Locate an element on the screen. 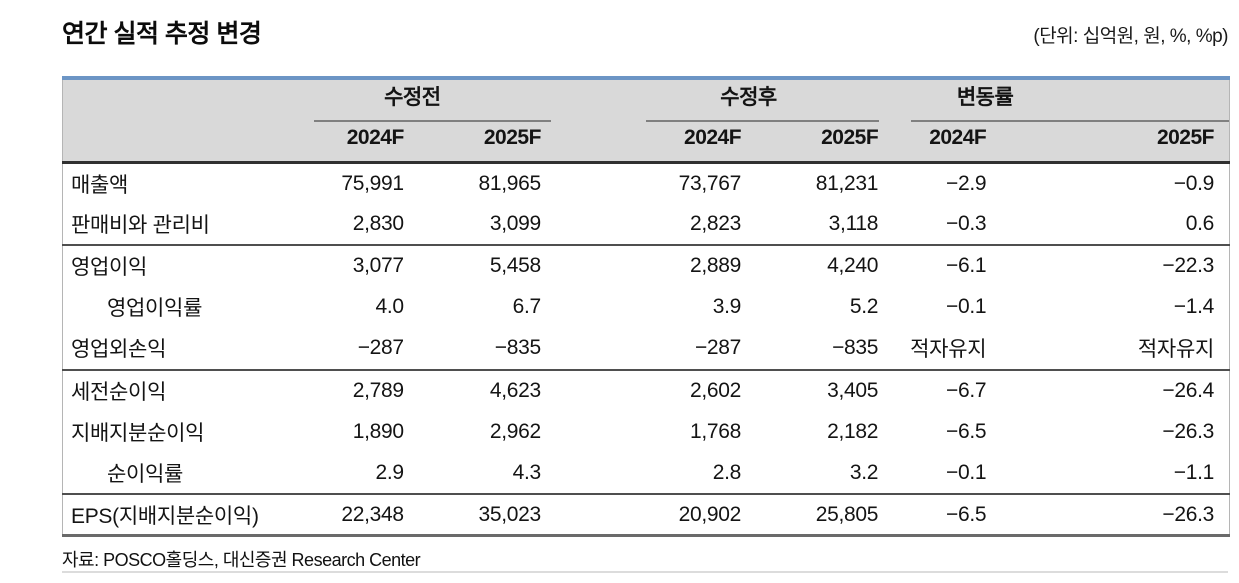 The image size is (1239, 583). table-row: 영업이익률 4.0 6.7 3.9 5.2 −0.1 −1.4 is located at coordinates (646, 308).